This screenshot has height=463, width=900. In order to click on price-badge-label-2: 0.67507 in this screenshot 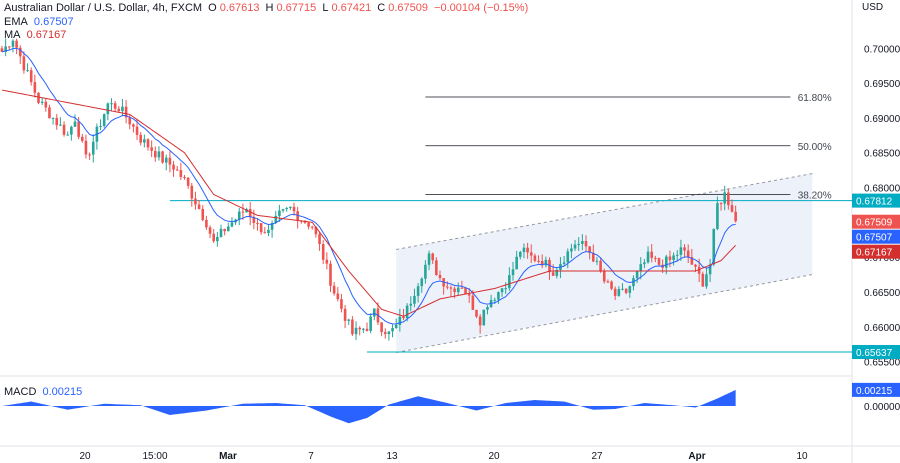, I will do `click(874, 238)`.